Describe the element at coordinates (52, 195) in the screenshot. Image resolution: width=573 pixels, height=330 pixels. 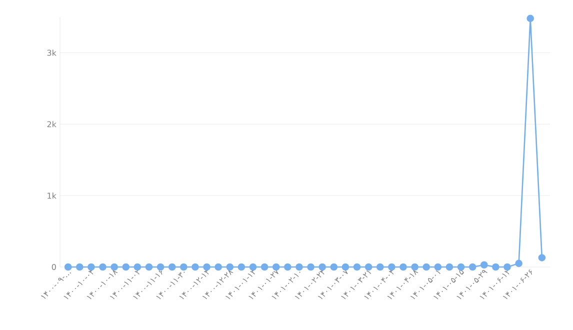
I see `y-tick-label: 1k` at that location.